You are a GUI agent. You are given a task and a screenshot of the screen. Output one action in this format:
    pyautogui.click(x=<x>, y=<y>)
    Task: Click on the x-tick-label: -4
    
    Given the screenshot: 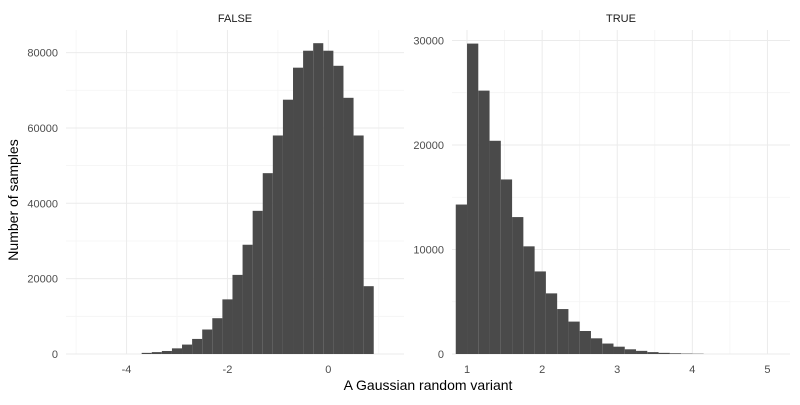 What is the action you would take?
    pyautogui.click(x=127, y=370)
    